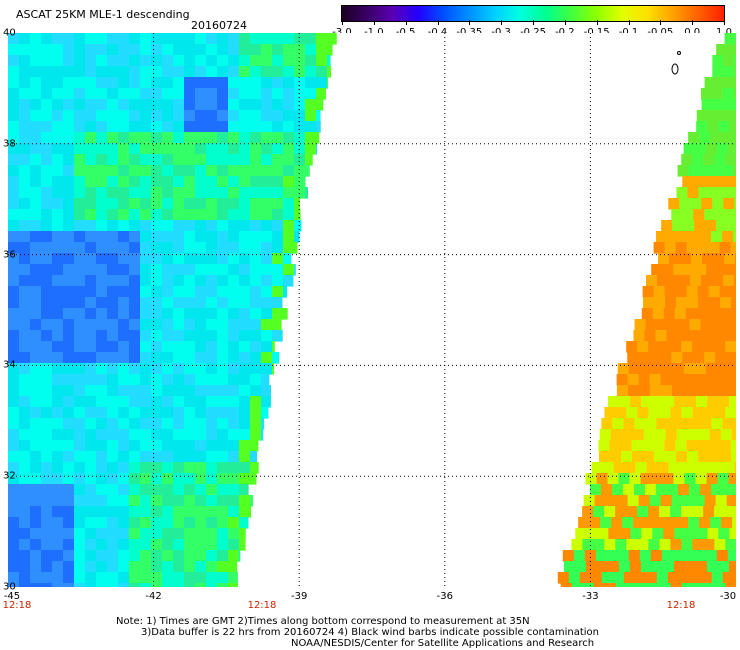 This screenshot has width=740, height=650. What do you see at coordinates (438, 22) in the screenshot?
I see `colorbar-tick` at bounding box center [438, 22].